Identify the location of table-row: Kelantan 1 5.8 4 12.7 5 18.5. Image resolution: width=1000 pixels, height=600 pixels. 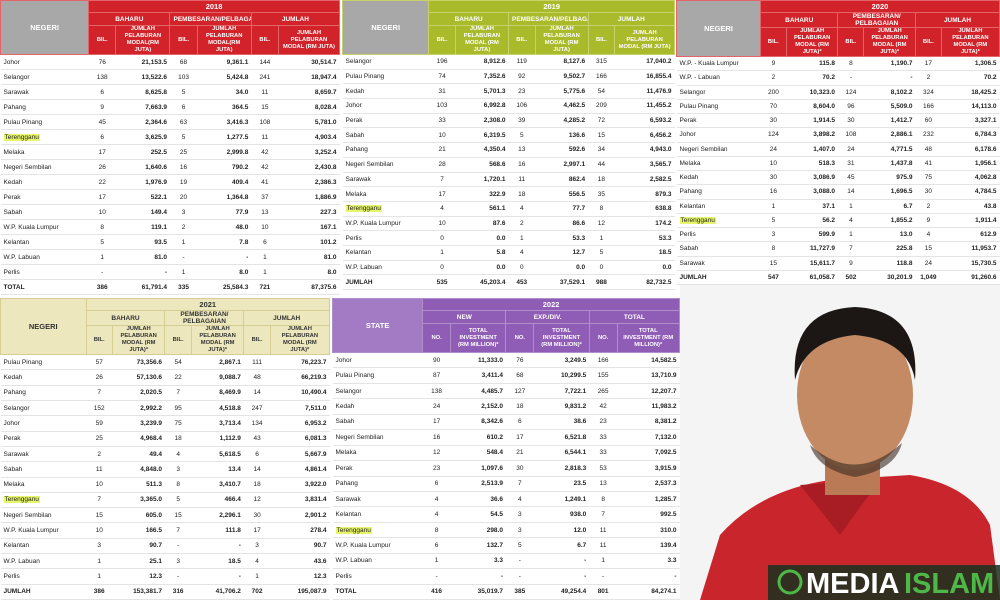
(508, 253).